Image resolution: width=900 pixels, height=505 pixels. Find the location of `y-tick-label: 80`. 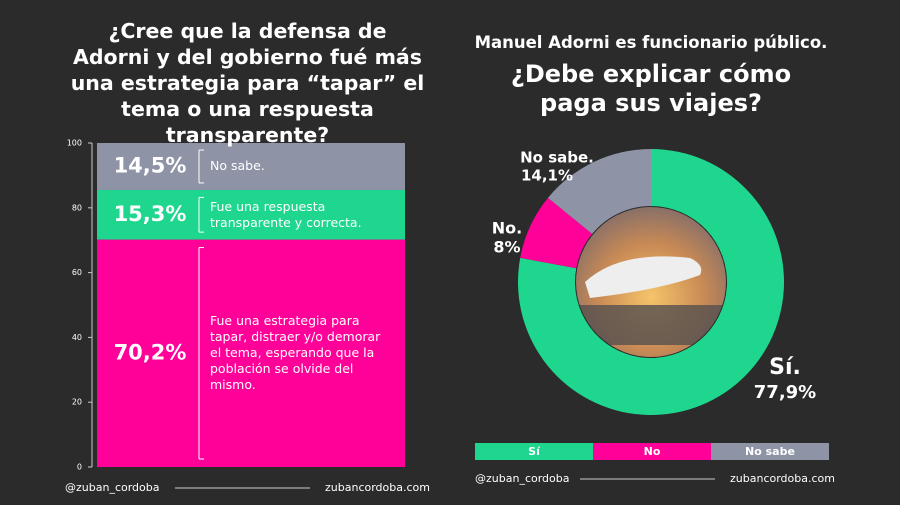

y-tick-label: 80 is located at coordinates (77, 207).